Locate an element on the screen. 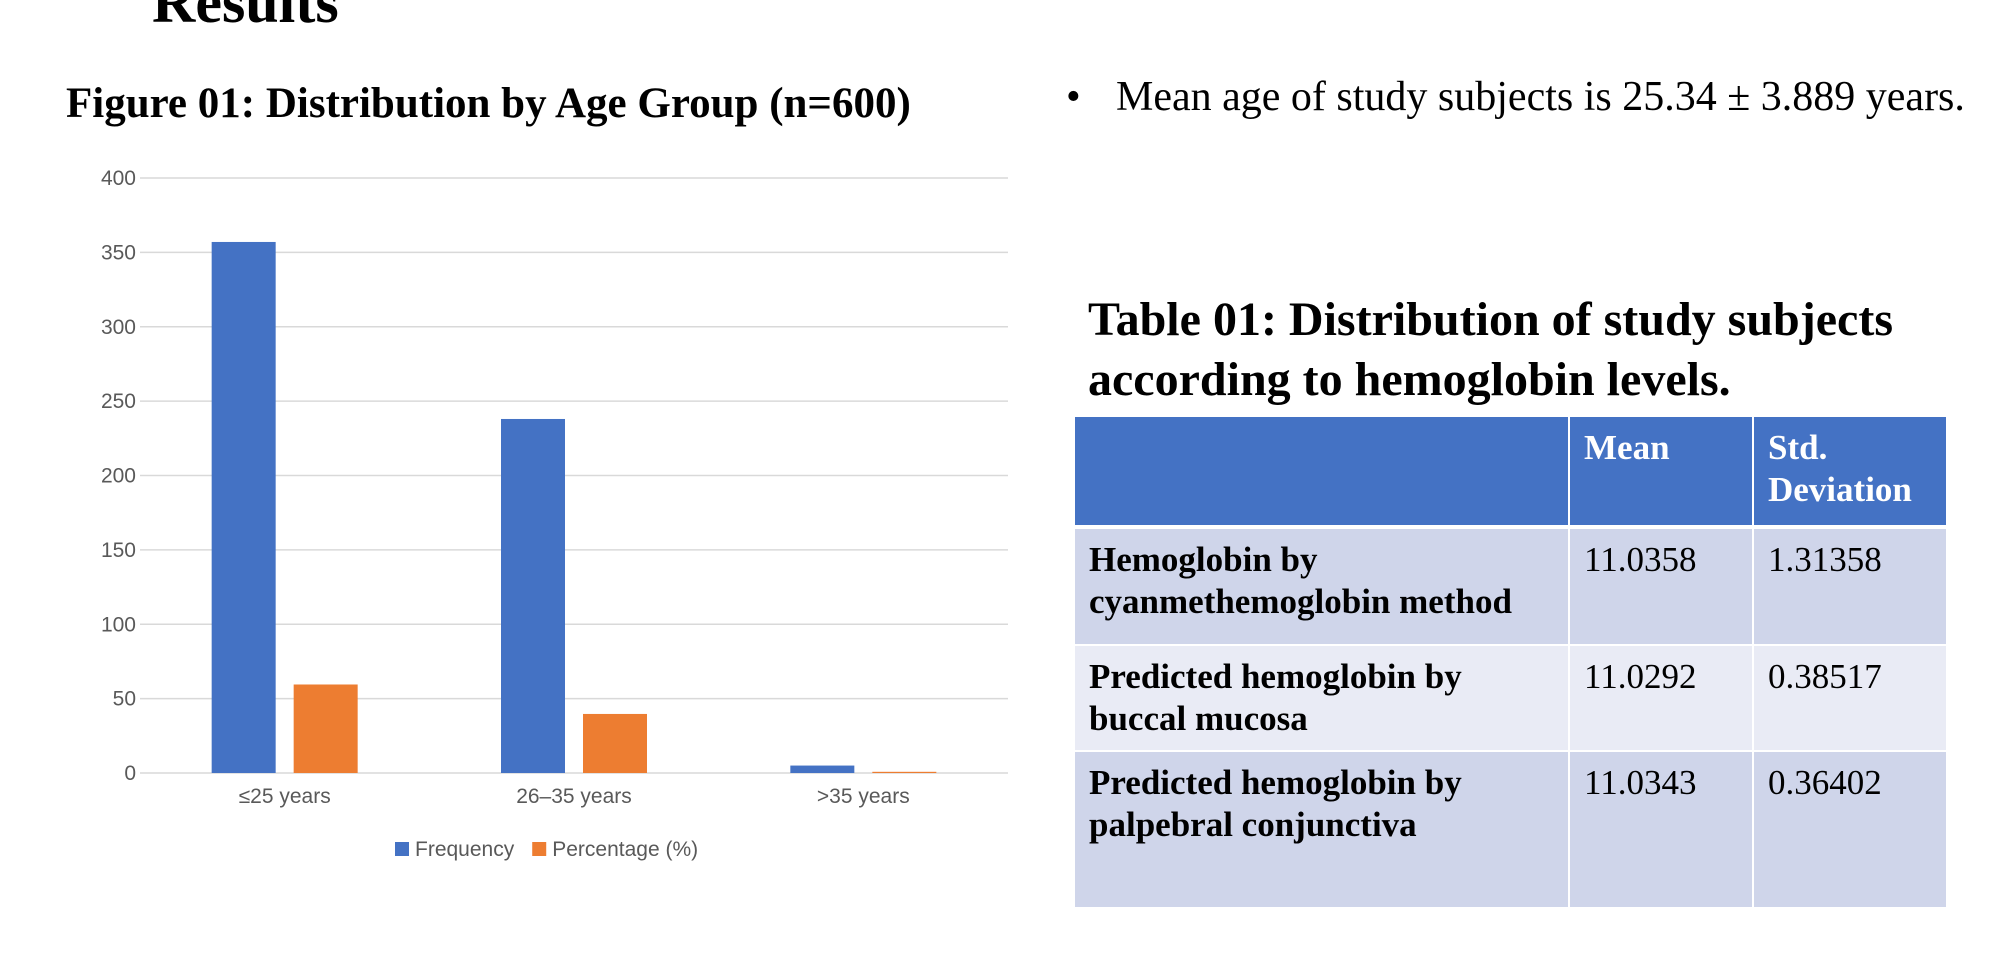 The width and height of the screenshot is (2001, 979). legend: Frequency Percentage (%) is located at coordinates (546, 849).